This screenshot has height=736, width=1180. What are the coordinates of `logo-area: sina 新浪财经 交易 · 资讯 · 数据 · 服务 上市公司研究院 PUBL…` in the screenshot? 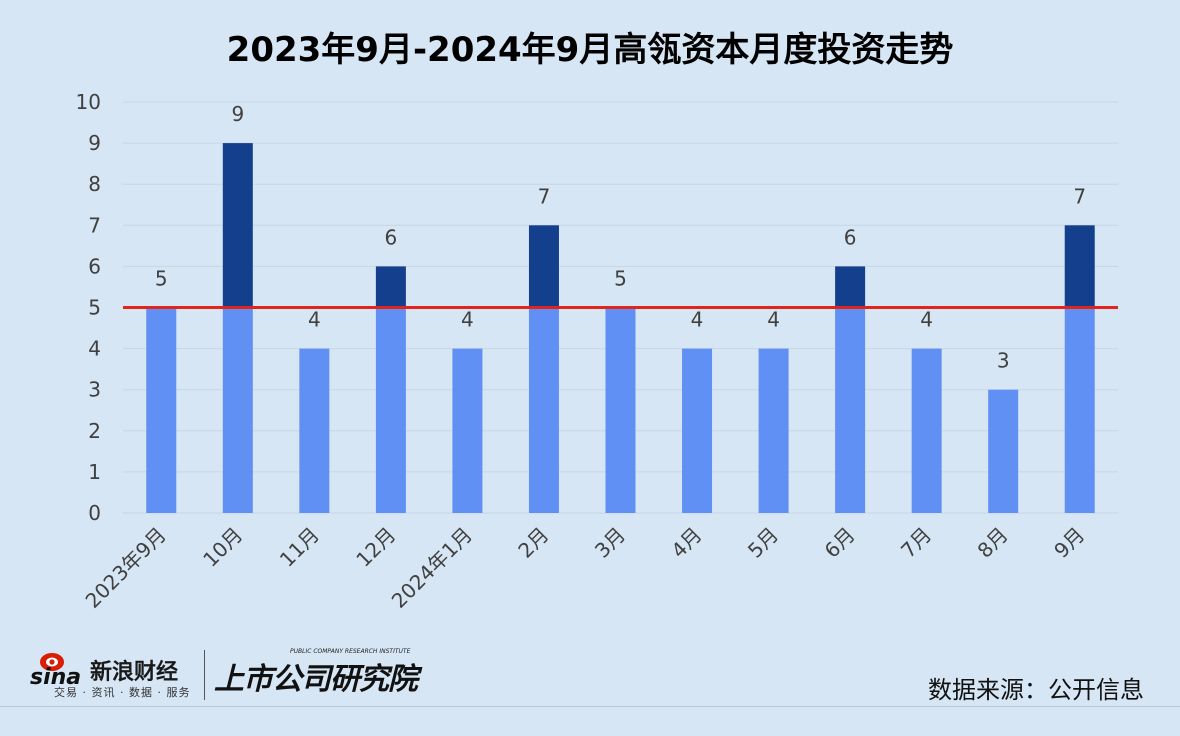 It's located at (238, 676).